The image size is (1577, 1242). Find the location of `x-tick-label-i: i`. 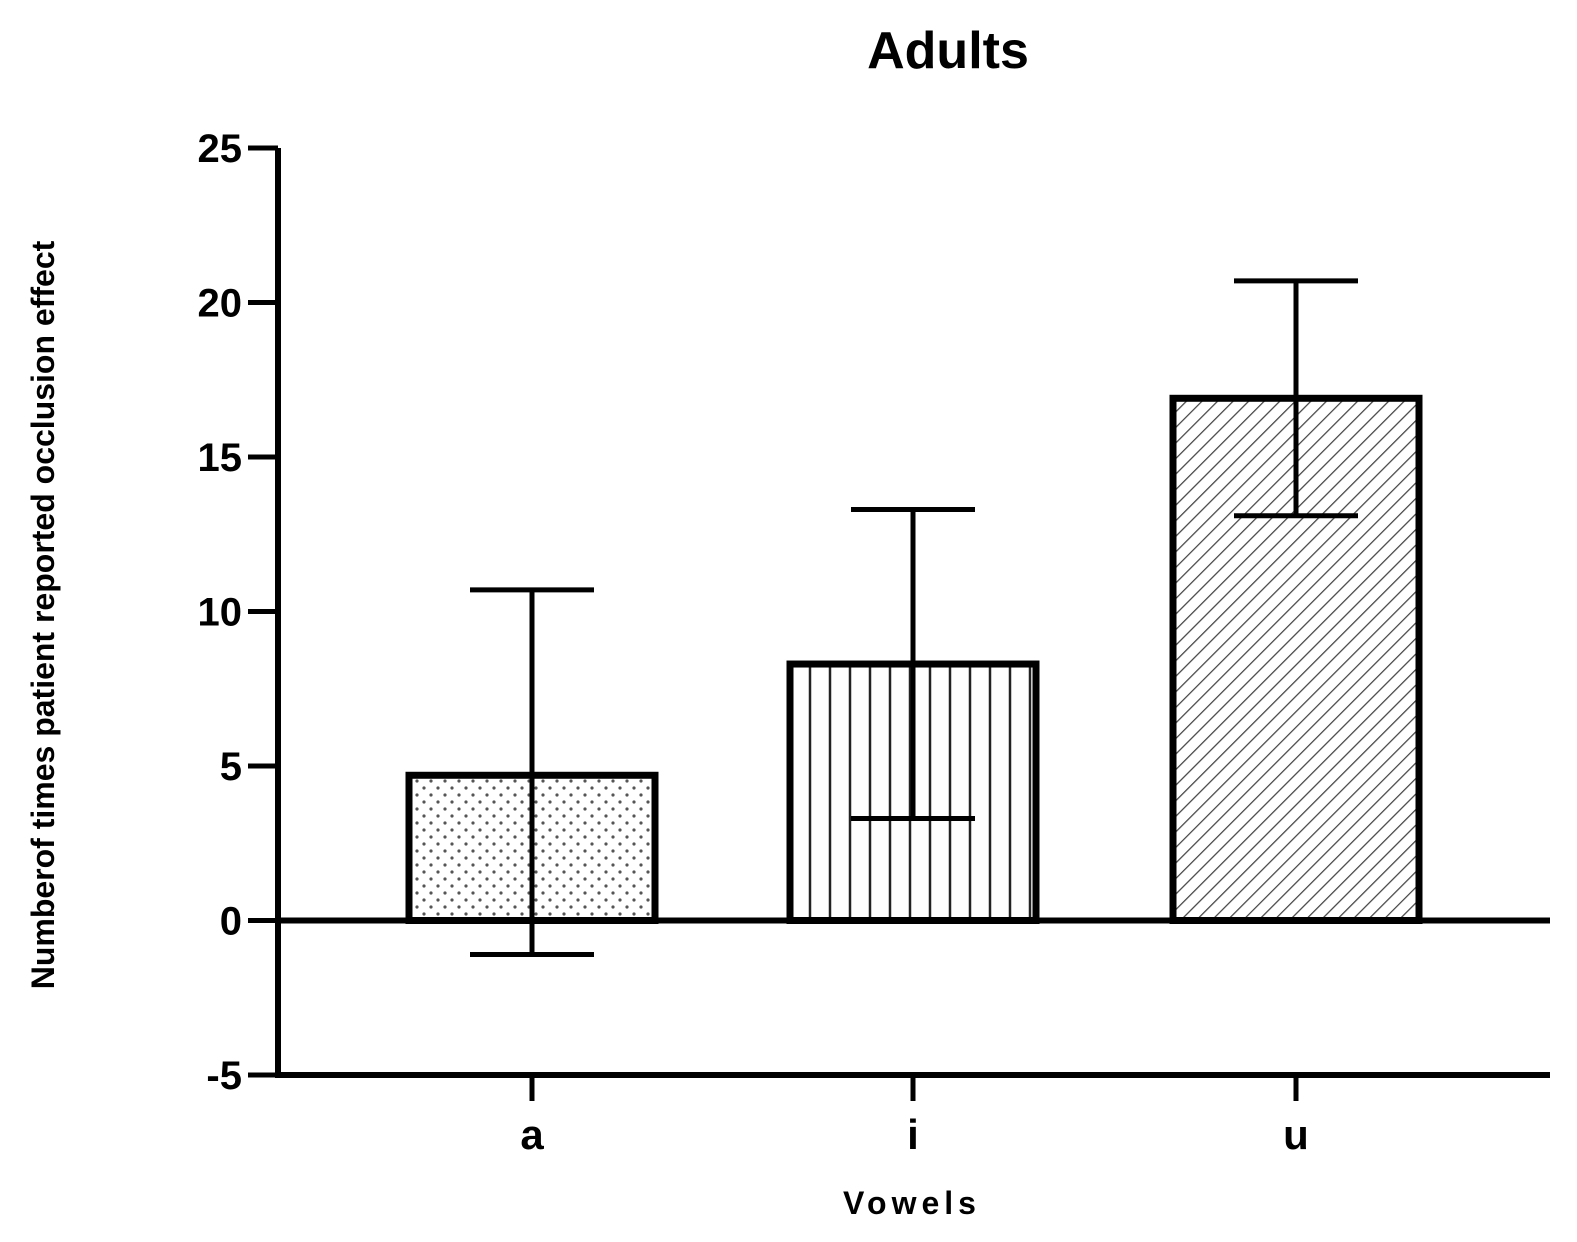

x-tick-label-i: i is located at coordinates (913, 1134).